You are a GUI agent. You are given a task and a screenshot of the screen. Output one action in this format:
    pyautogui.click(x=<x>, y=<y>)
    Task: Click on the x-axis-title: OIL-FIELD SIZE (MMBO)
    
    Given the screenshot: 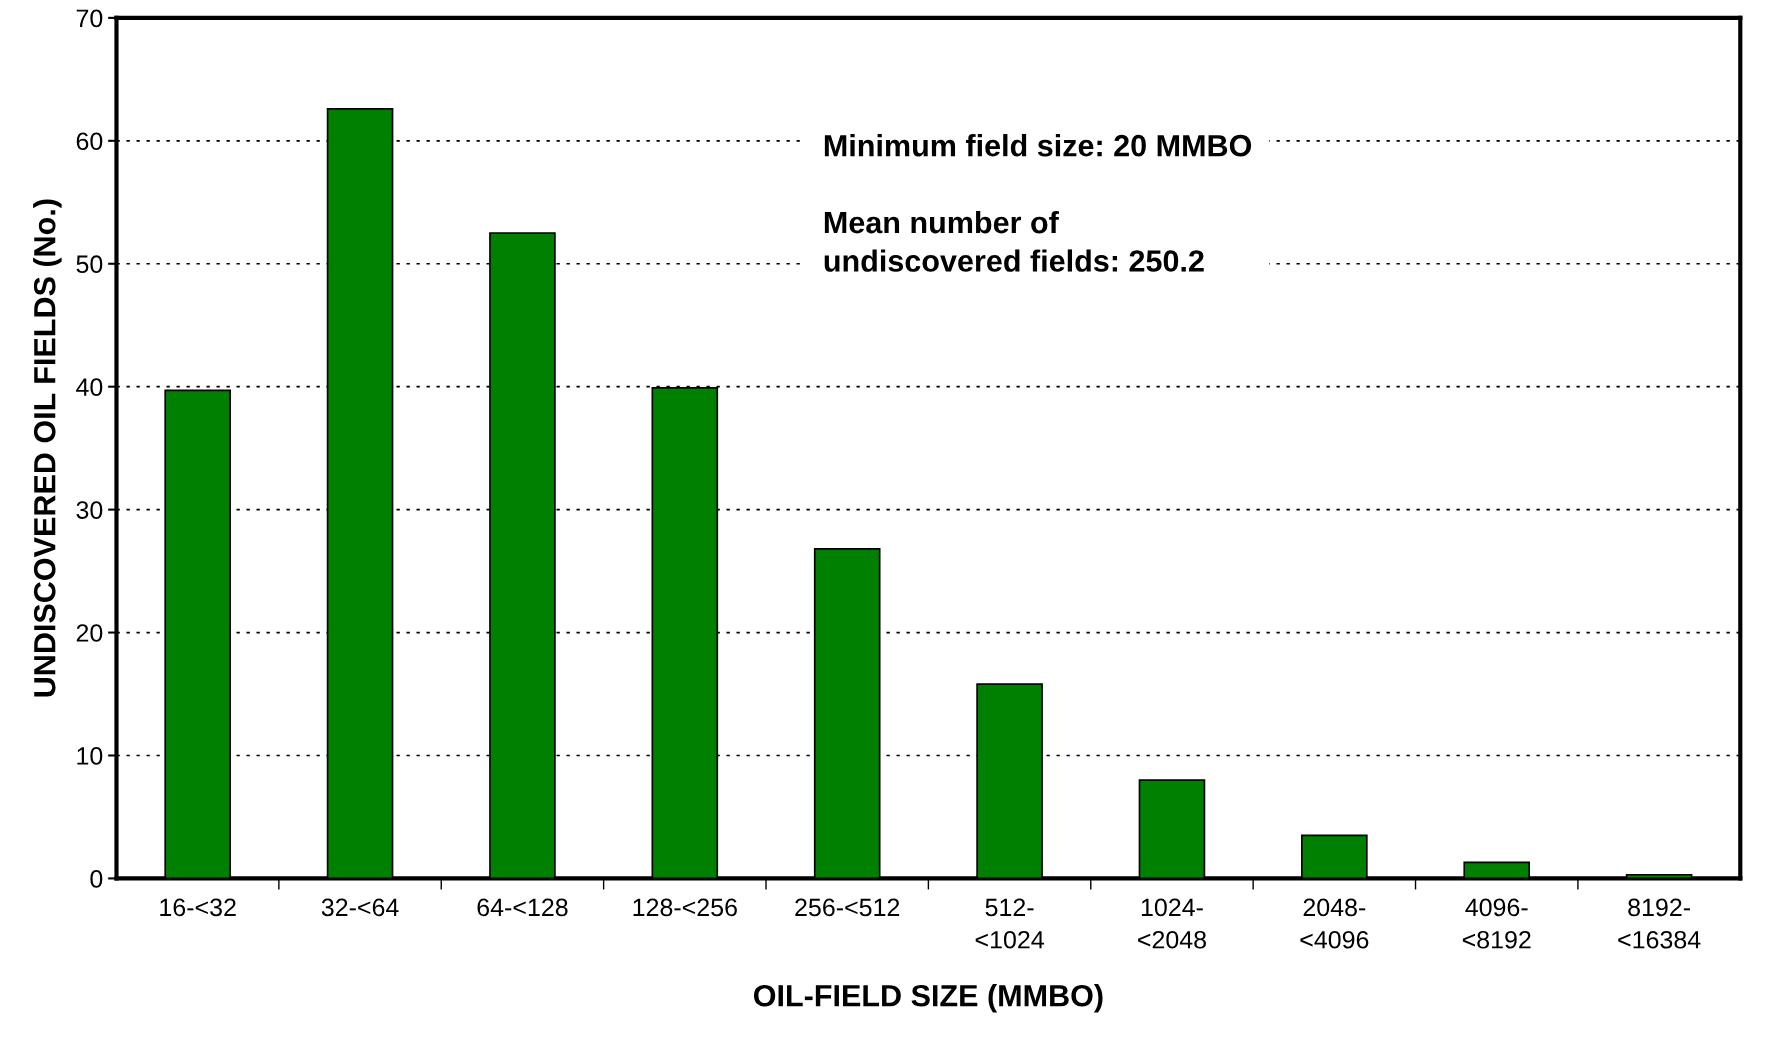 What is the action you would take?
    pyautogui.click(x=928, y=998)
    